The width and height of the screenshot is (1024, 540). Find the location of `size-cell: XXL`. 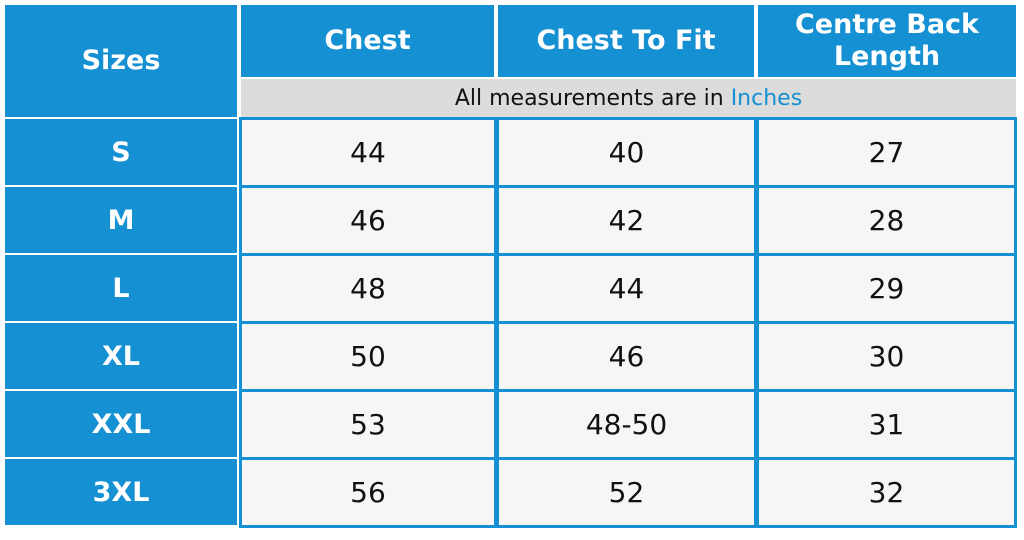

size-cell: XXL is located at coordinates (121, 424).